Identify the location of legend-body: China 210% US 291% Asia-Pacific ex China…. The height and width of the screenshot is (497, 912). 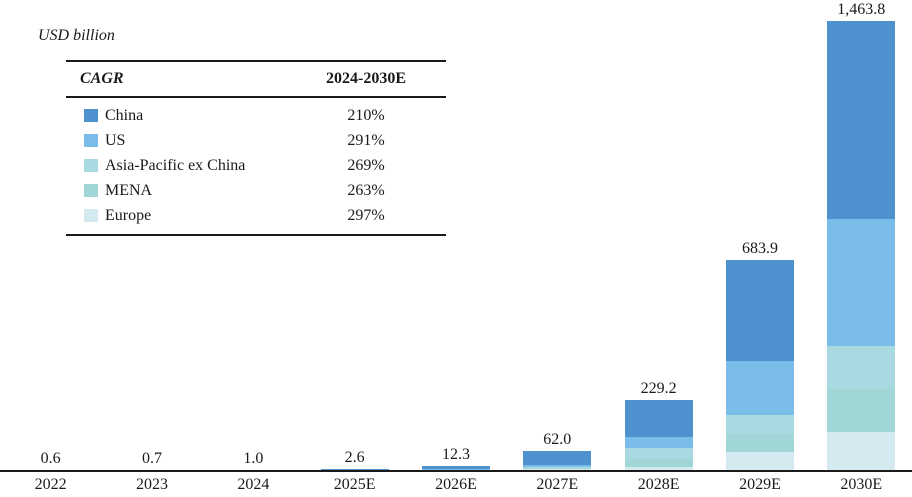
(256, 166).